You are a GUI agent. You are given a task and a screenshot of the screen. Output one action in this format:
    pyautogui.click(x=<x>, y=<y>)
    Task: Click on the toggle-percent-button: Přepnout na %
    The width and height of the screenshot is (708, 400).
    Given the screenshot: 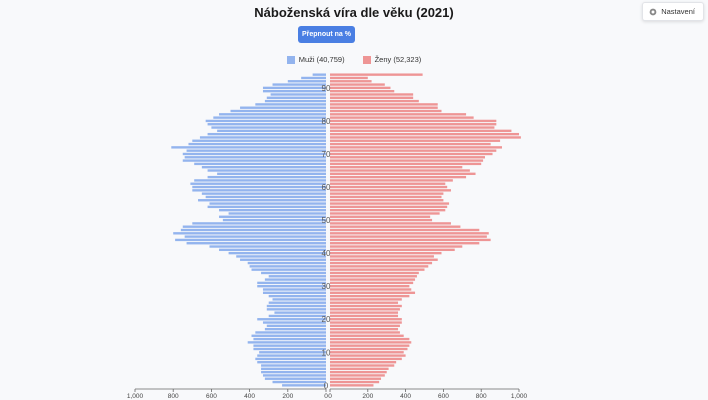 What is the action you would take?
    pyautogui.click(x=326, y=34)
    